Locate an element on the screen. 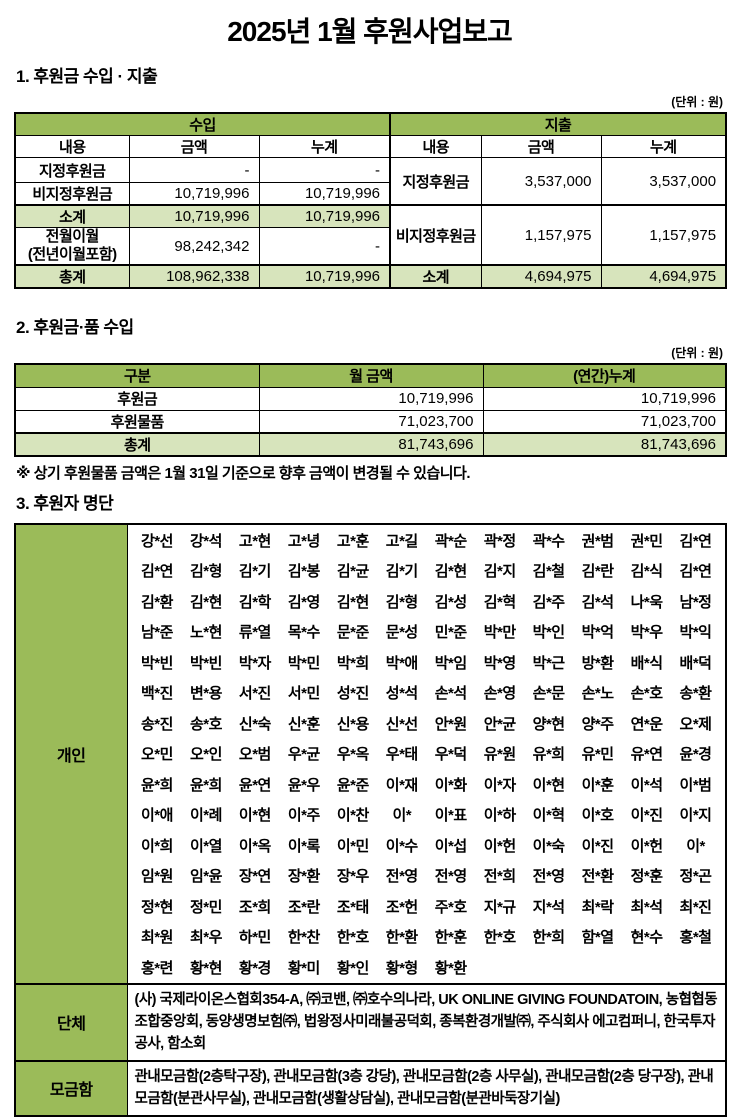  donor-name: 윤*희 is located at coordinates (157, 785).